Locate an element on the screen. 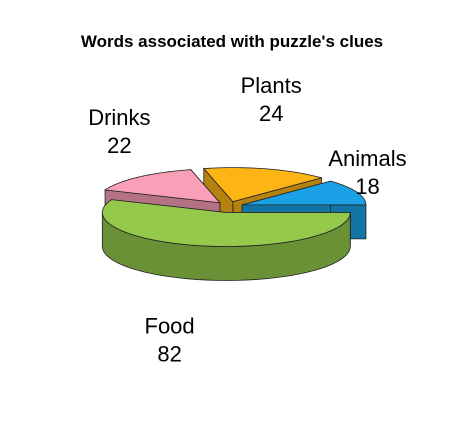 The height and width of the screenshot is (424, 464). chart-title: Words associated with puzzle's clues is located at coordinates (232, 41).